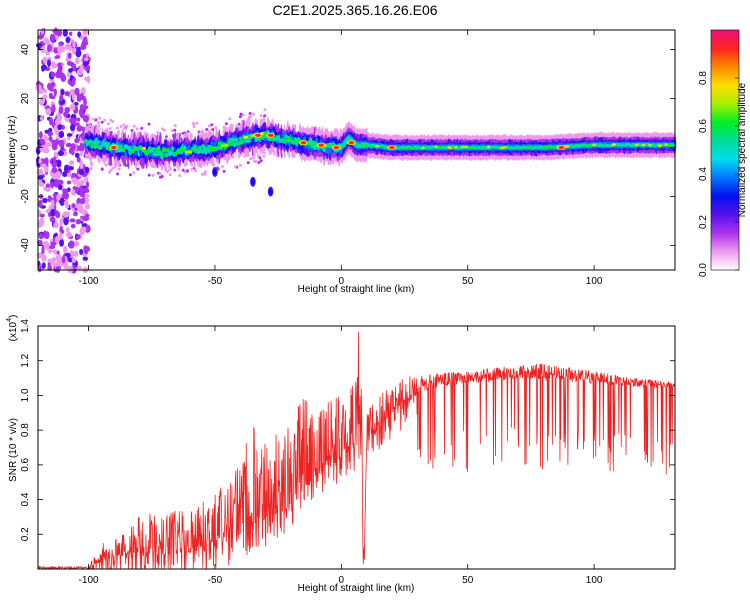 This screenshot has width=750, height=600. What do you see at coordinates (25, 360) in the screenshot?
I see `snr-y-tick-label: 1.2` at bounding box center [25, 360].